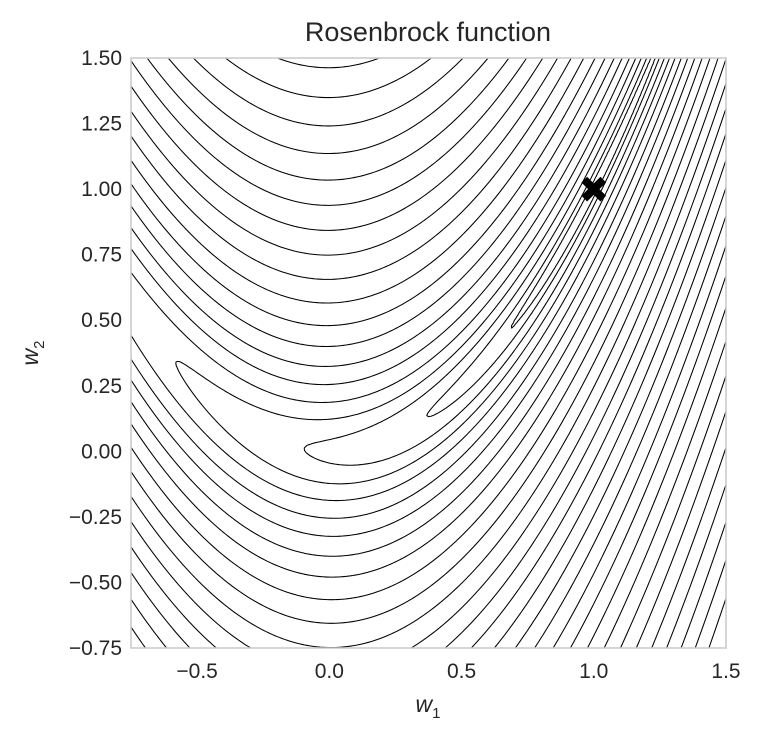 This screenshot has height=736, width=763. I want to click on y-tick-label: 0.00, so click(101, 451).